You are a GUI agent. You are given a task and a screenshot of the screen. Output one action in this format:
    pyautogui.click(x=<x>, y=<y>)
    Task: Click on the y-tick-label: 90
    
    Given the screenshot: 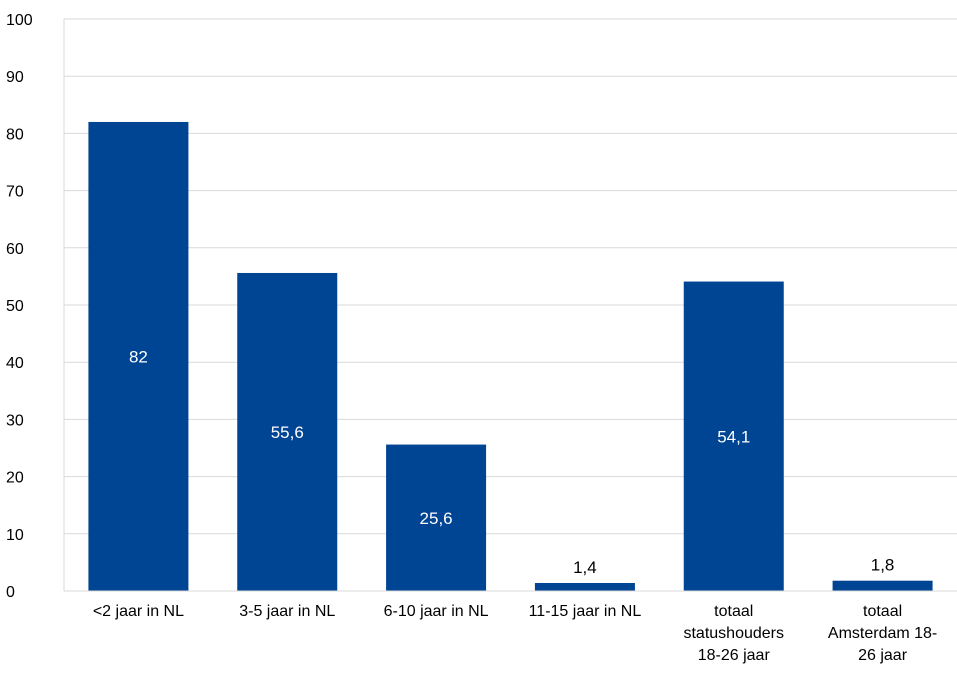 What is the action you would take?
    pyautogui.click(x=15, y=77)
    